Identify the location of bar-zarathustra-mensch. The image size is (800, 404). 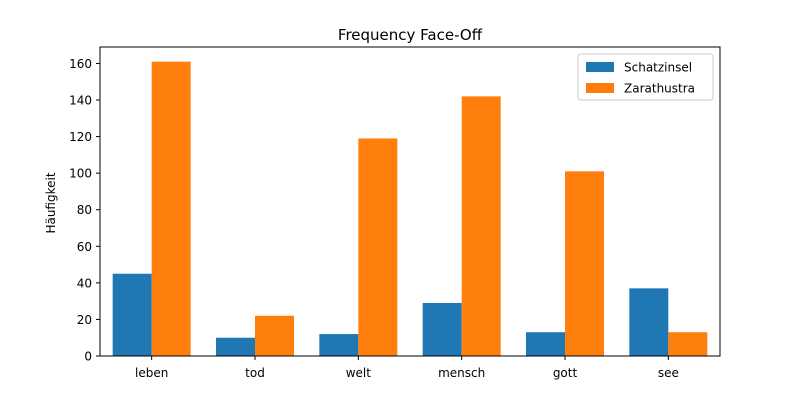
(481, 226).